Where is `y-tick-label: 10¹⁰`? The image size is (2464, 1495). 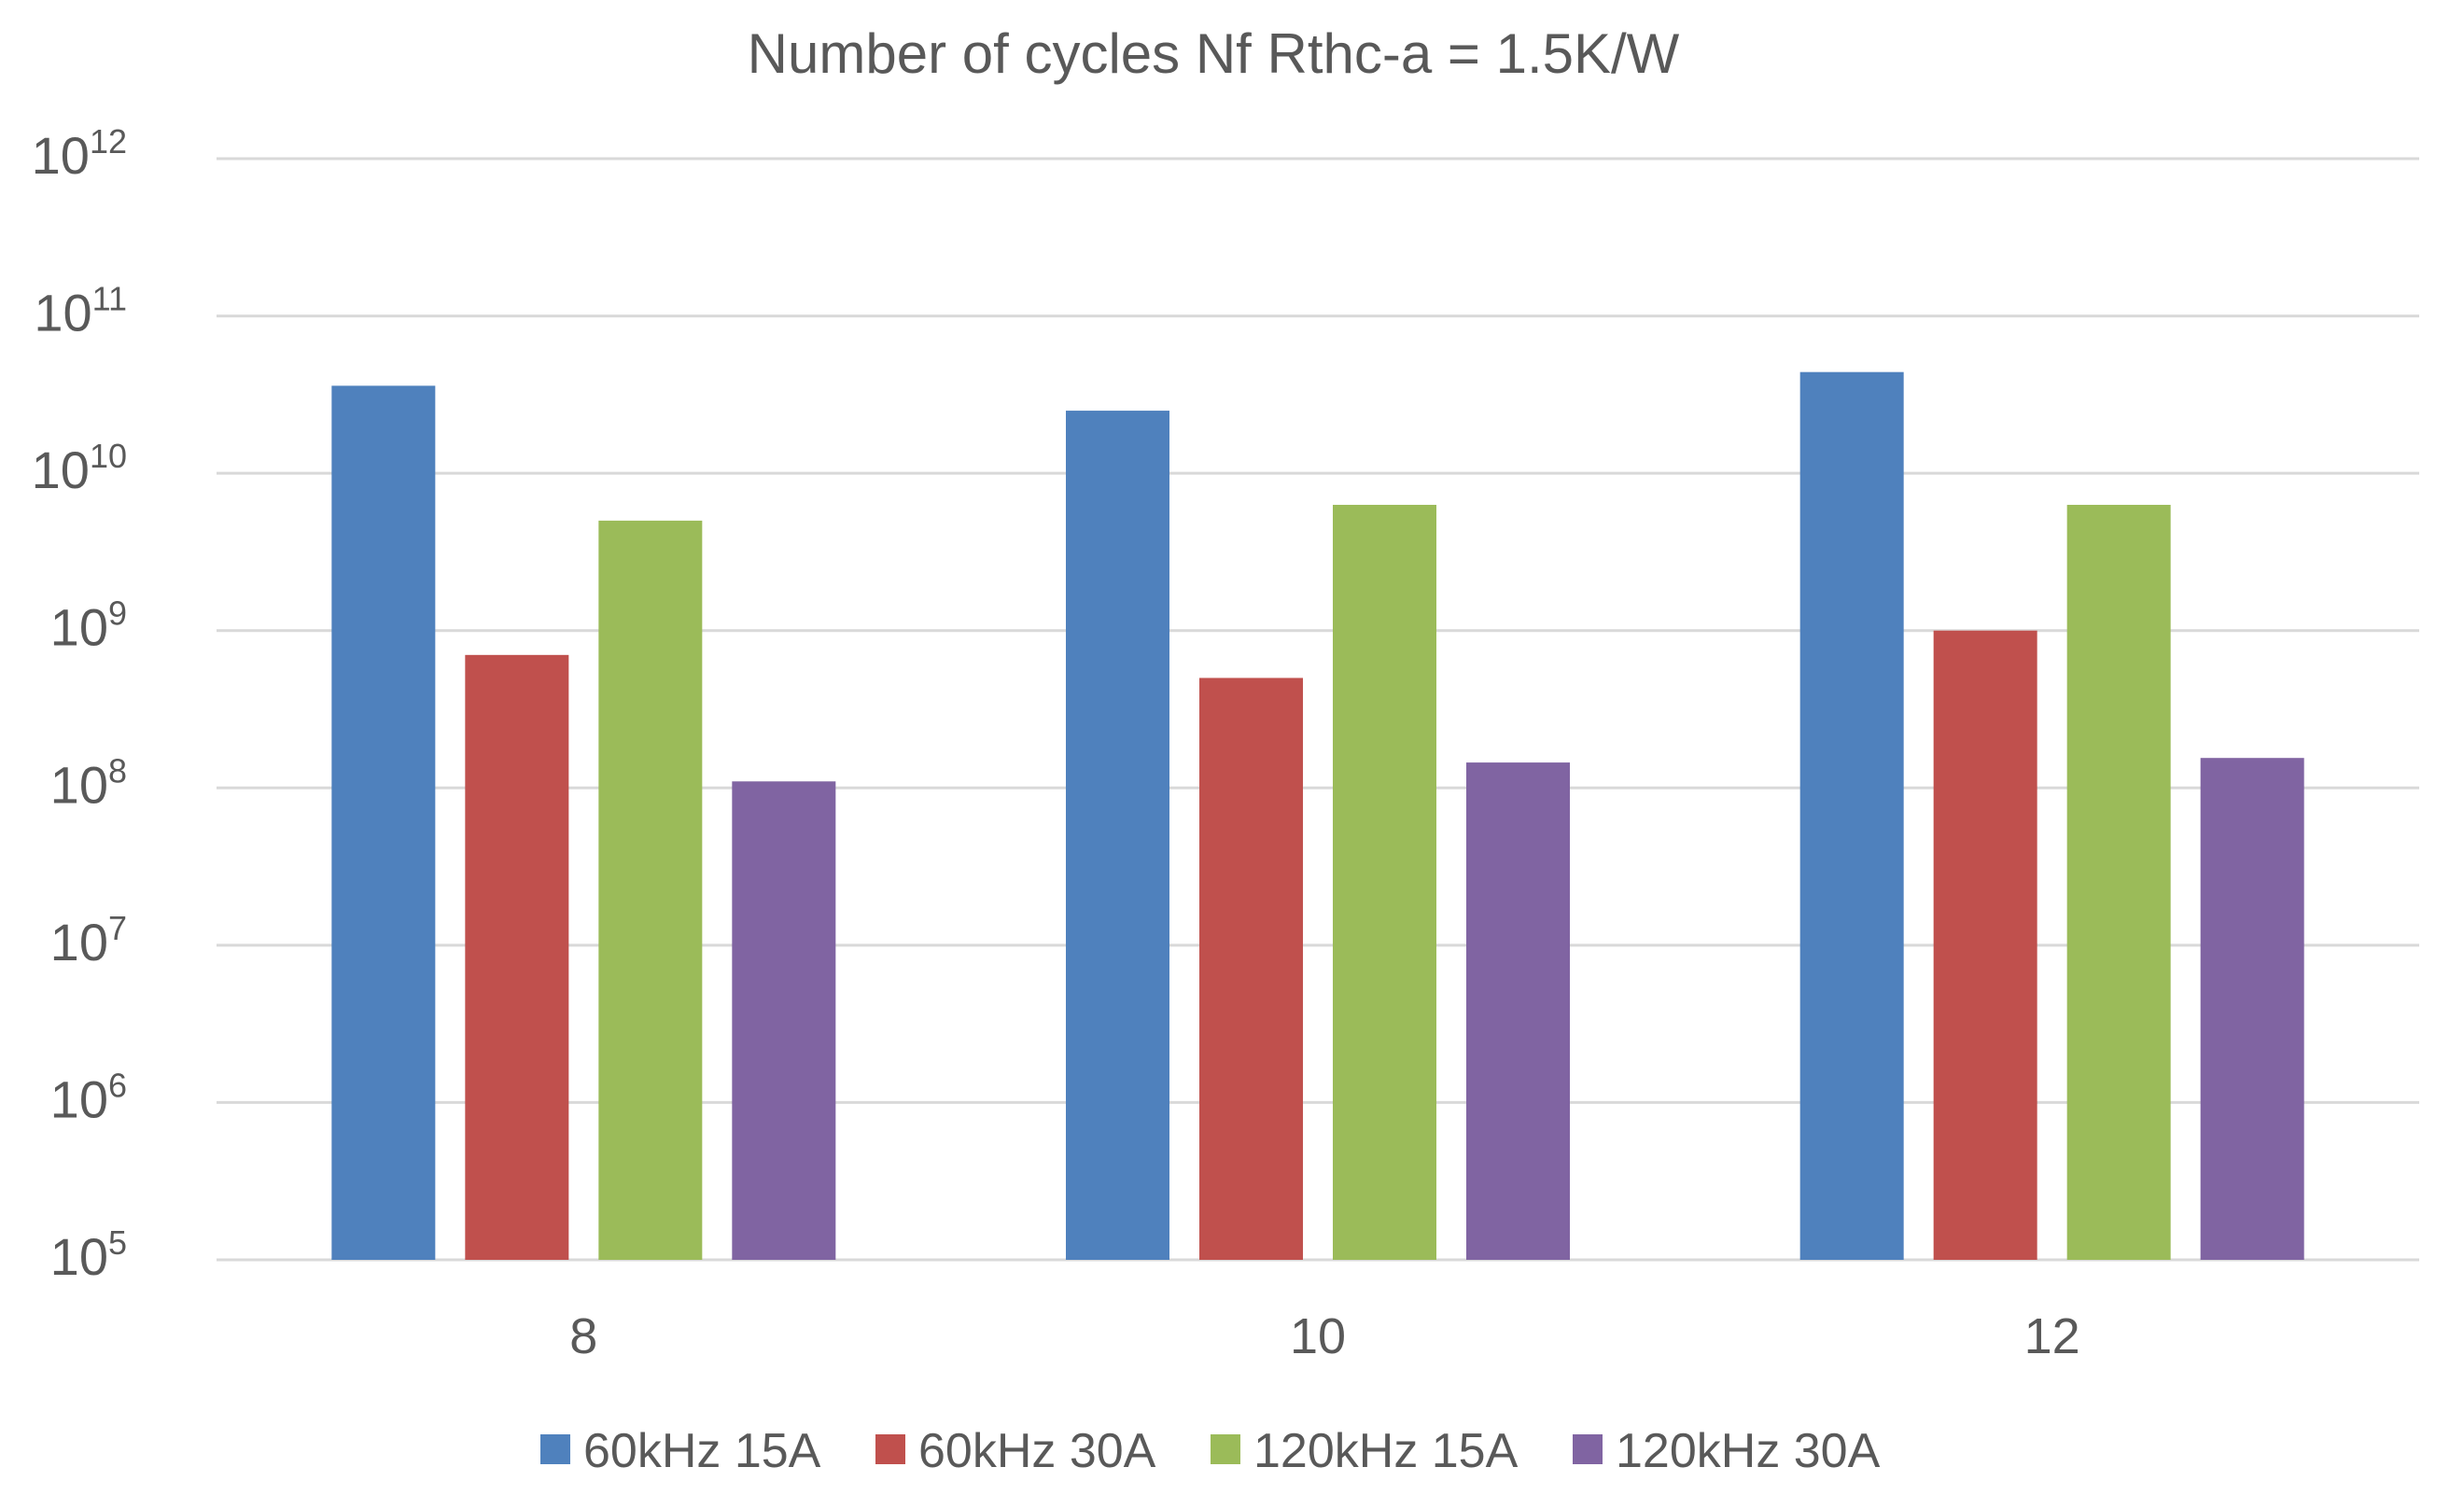
y-tick-label: 10¹⁰ is located at coordinates (79, 468).